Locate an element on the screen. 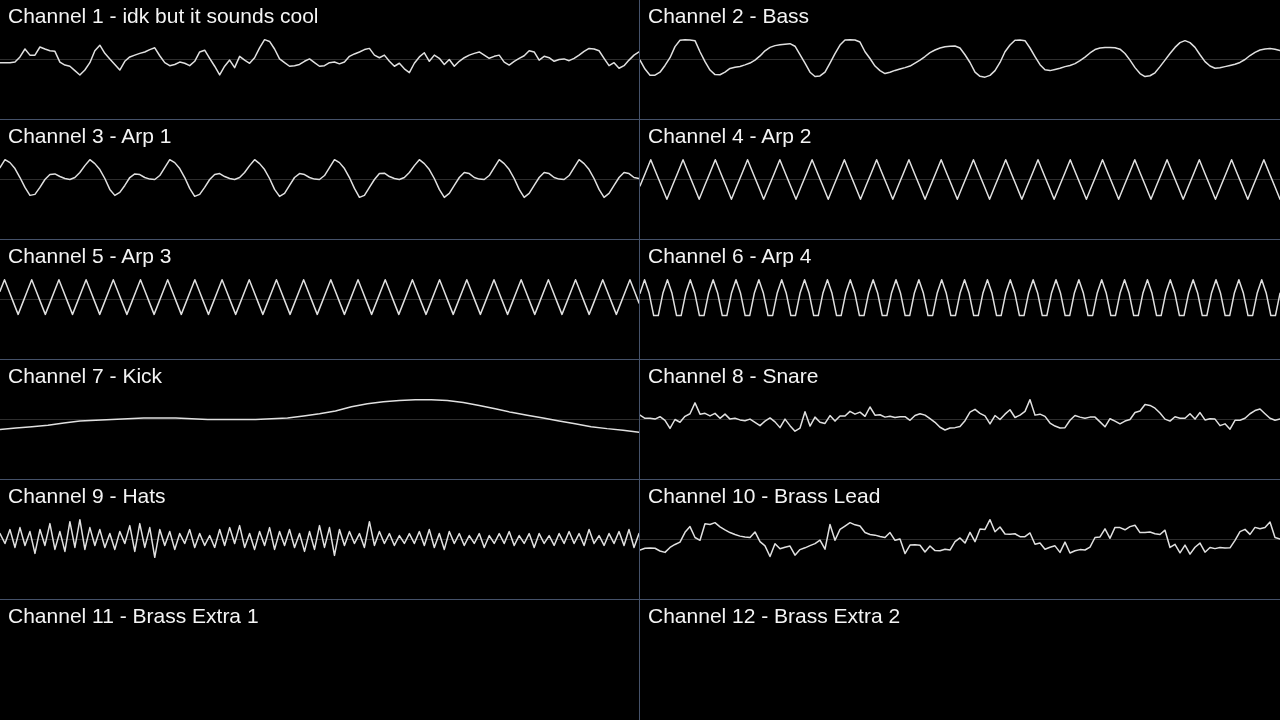  text: Channel 12 - Brass Extra 2 is located at coordinates (774, 615).